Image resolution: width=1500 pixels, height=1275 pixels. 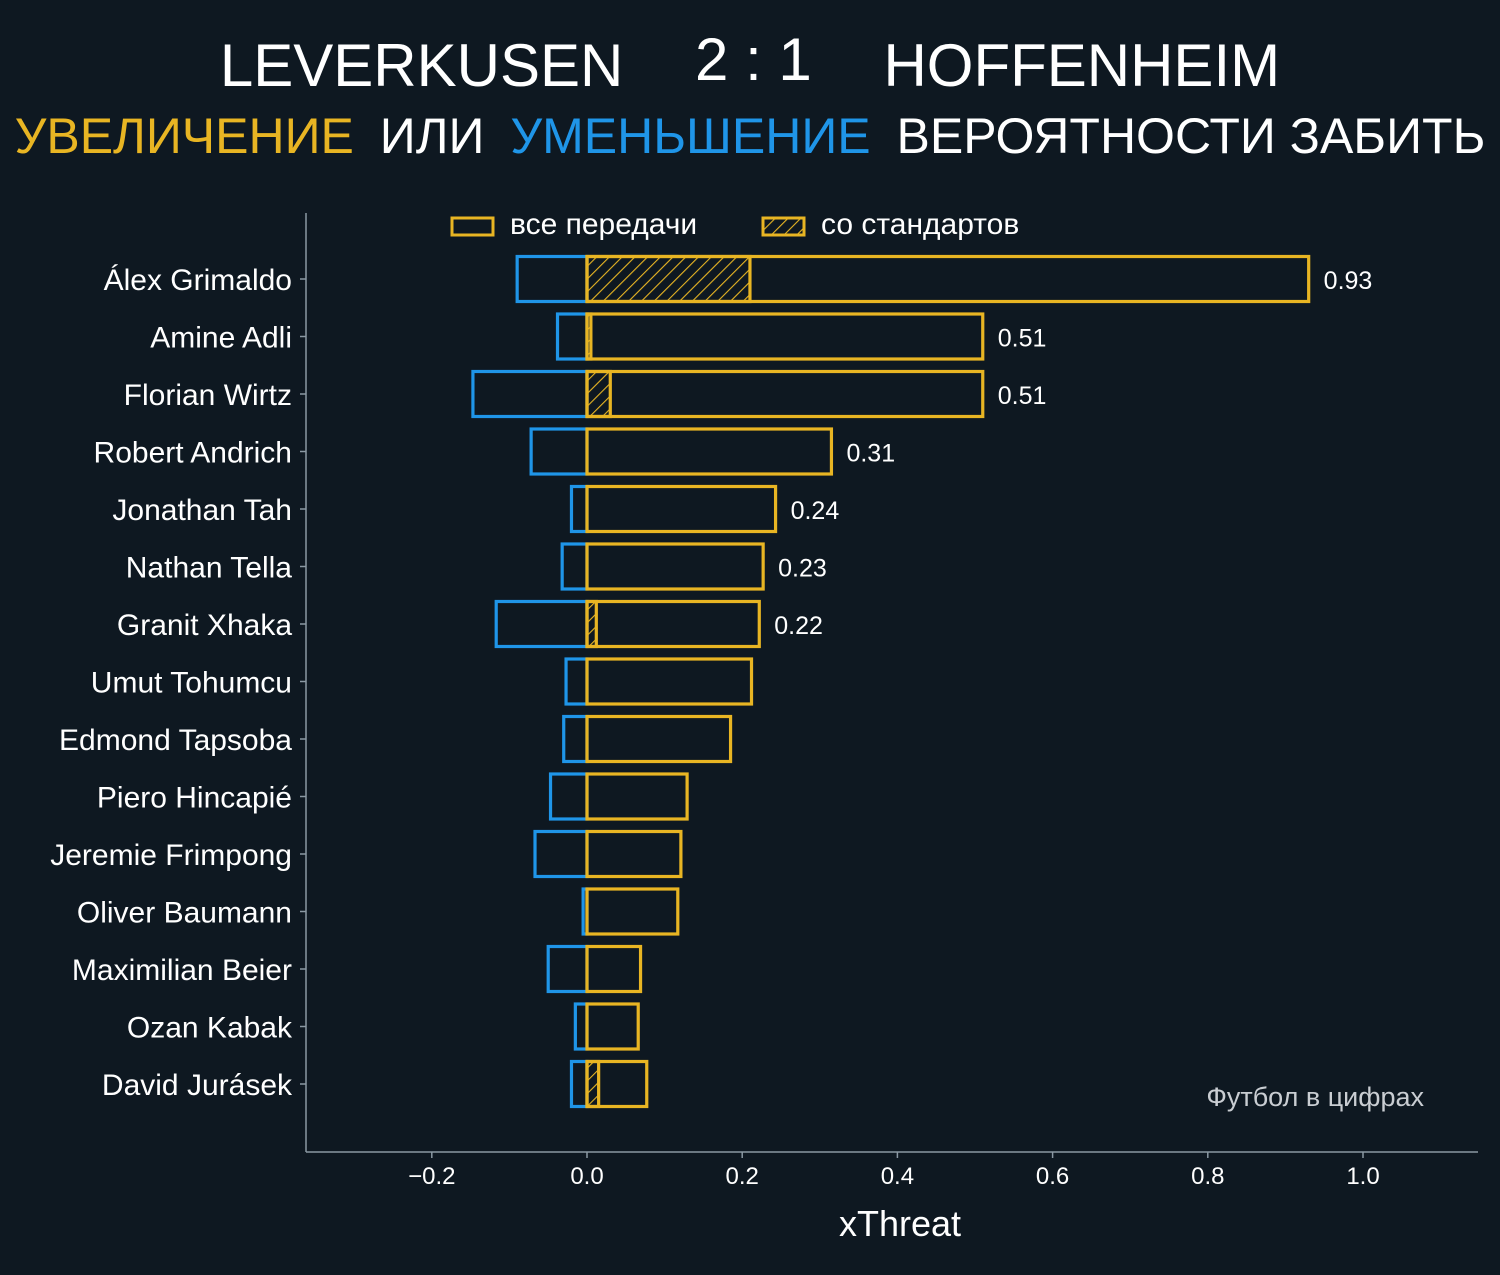 What do you see at coordinates (208, 395) in the screenshot?
I see `y-tick-label: Florian Wirtz` at bounding box center [208, 395].